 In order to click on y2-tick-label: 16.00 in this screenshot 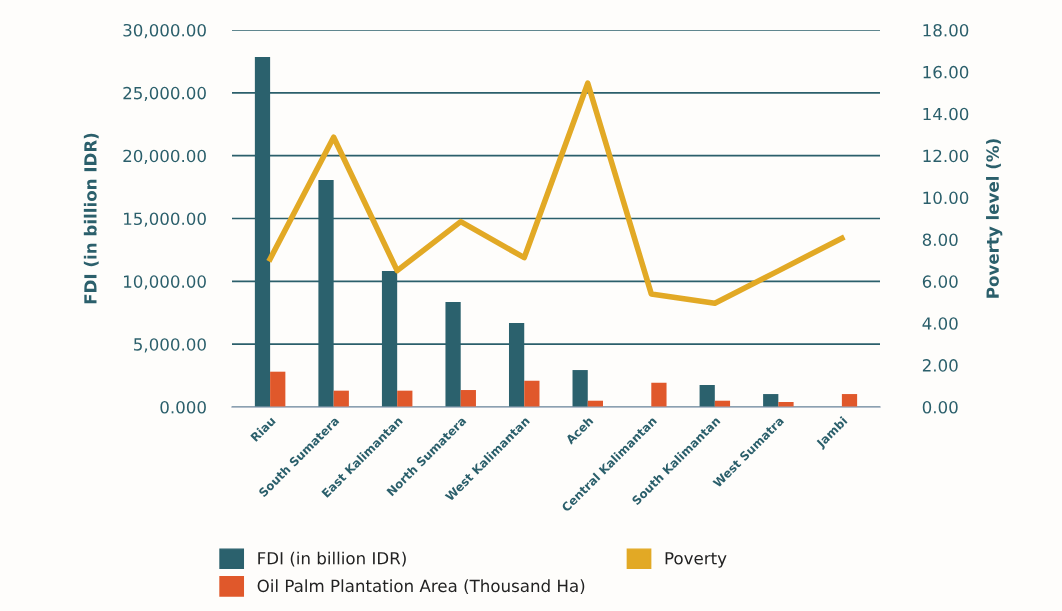, I will do `click(946, 72)`.